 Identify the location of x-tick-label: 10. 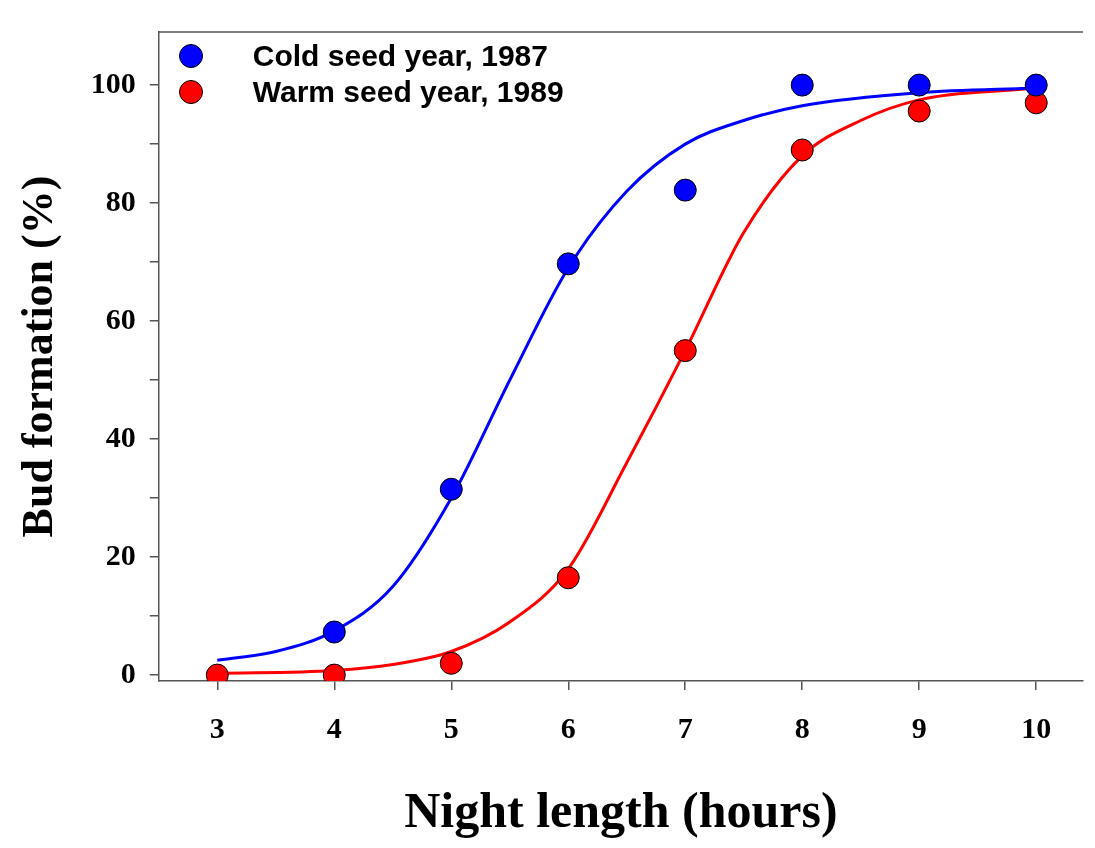
(1036, 727).